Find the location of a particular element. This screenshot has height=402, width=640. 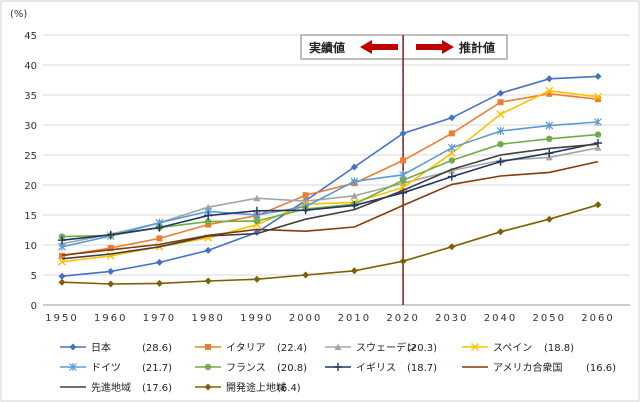

legend-item: 開発途上地域(6.4) is located at coordinates (248, 387).